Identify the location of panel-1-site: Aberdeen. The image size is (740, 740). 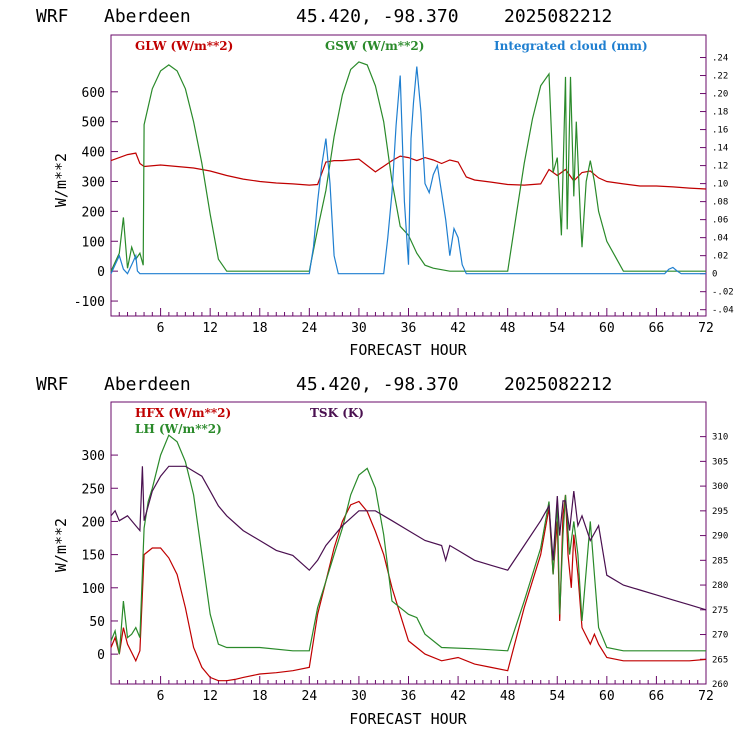
(147, 16).